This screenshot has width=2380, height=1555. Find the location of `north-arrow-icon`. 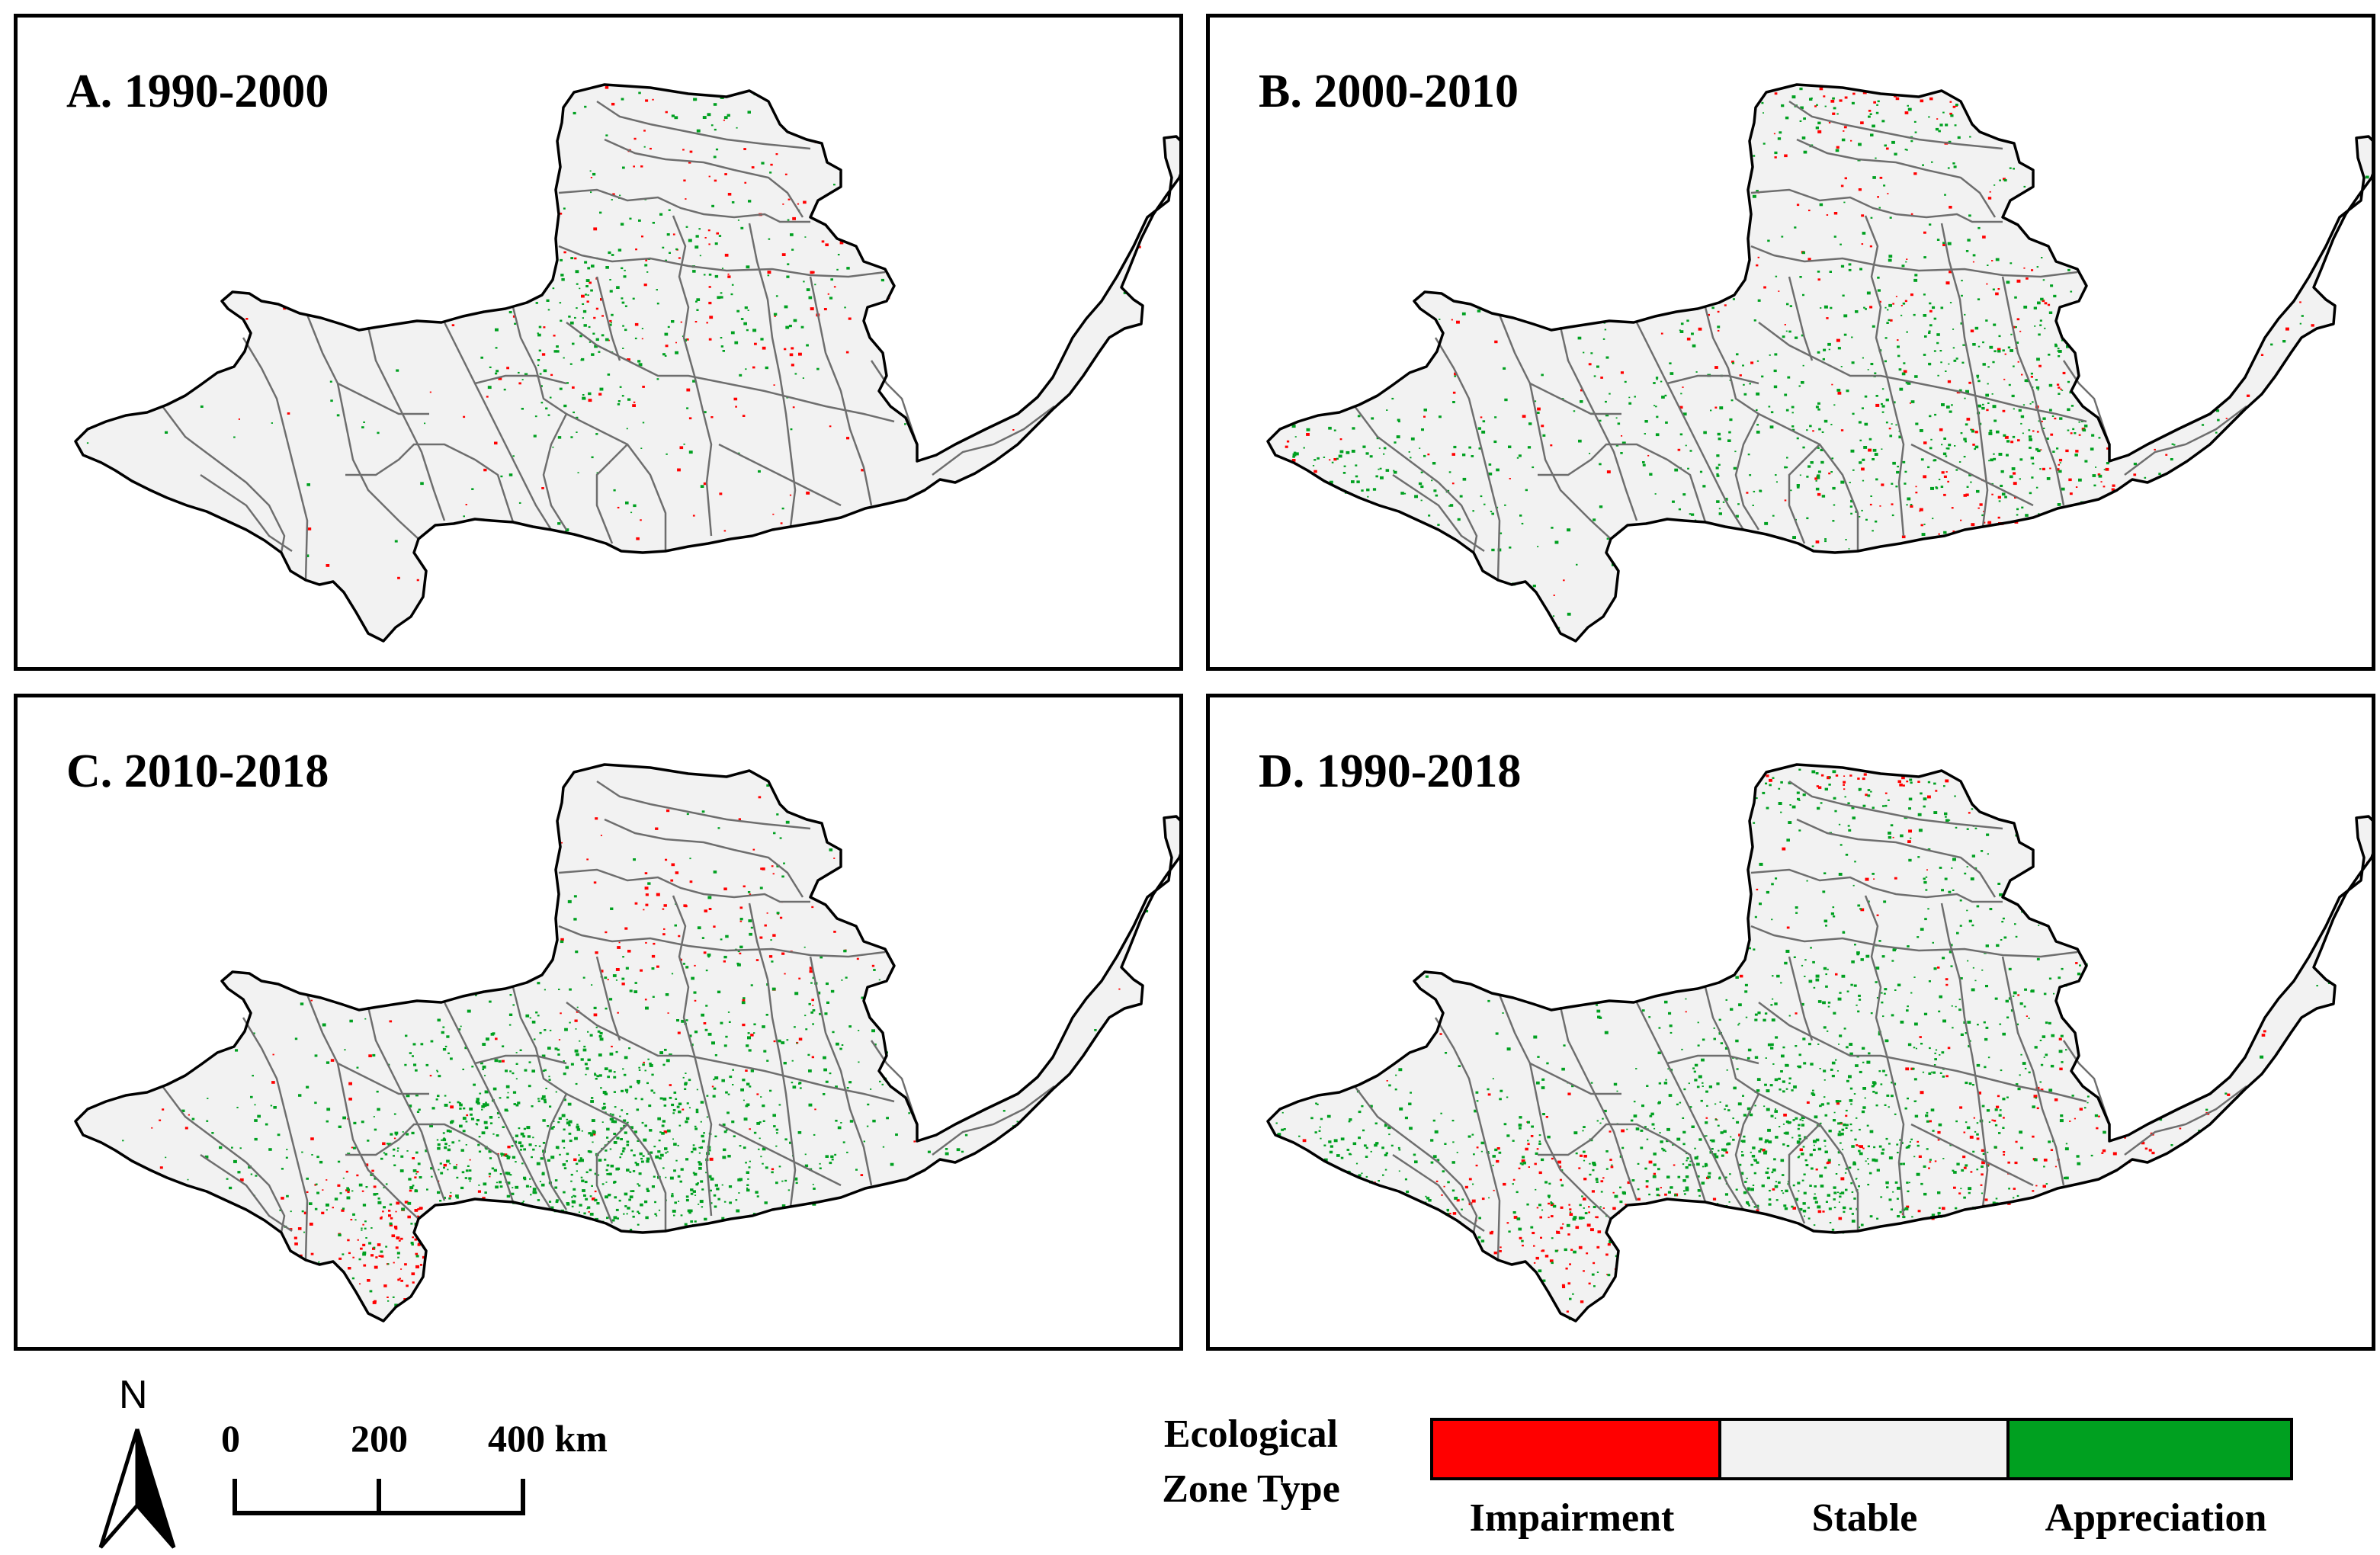

north-arrow-icon is located at coordinates (137, 1488).